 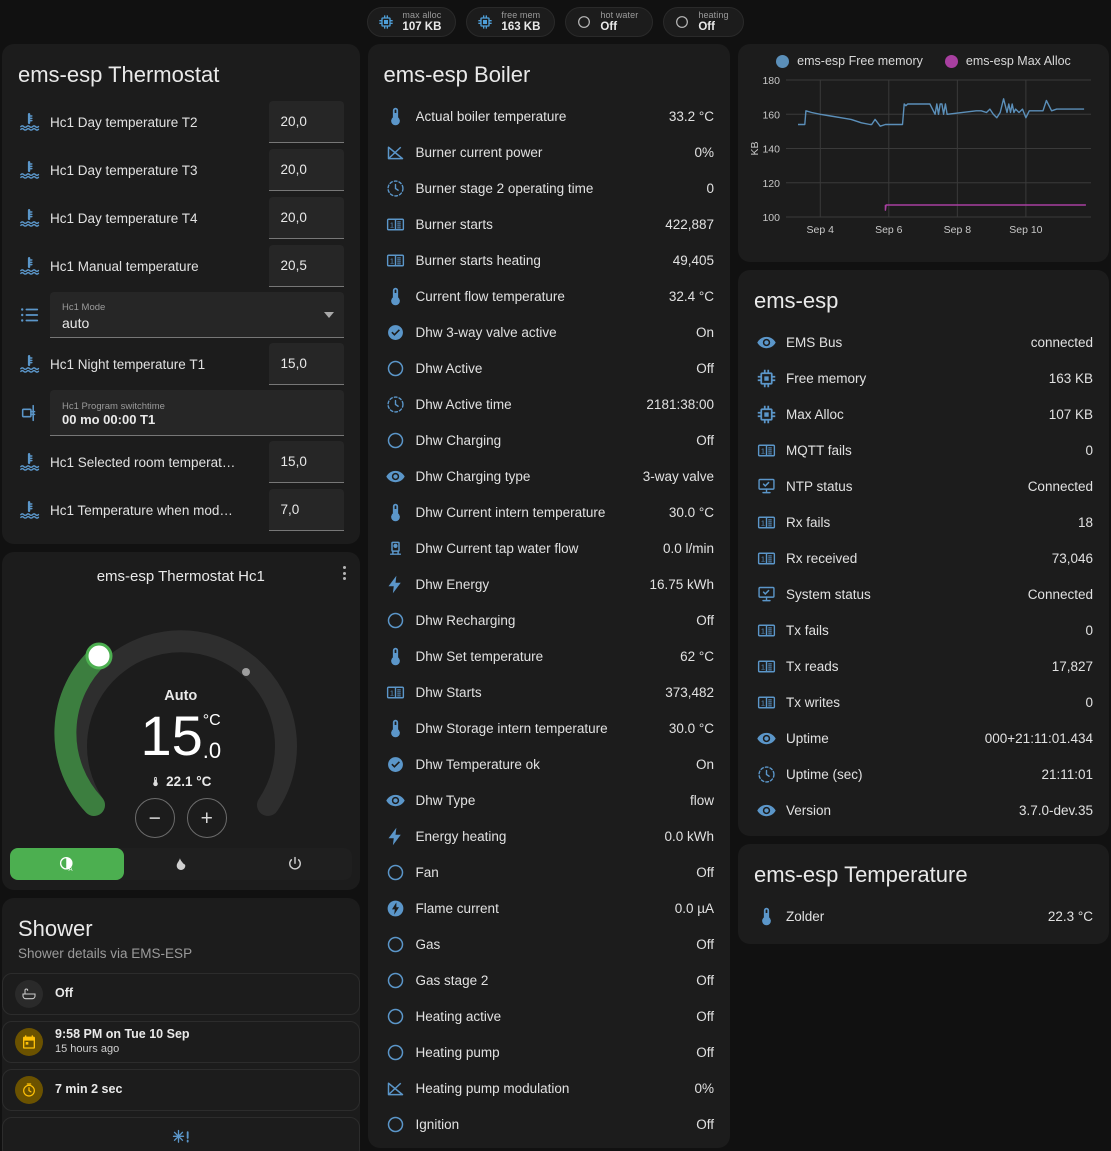 What do you see at coordinates (703, 22) in the screenshot?
I see `chip-heating: heating Off` at bounding box center [703, 22].